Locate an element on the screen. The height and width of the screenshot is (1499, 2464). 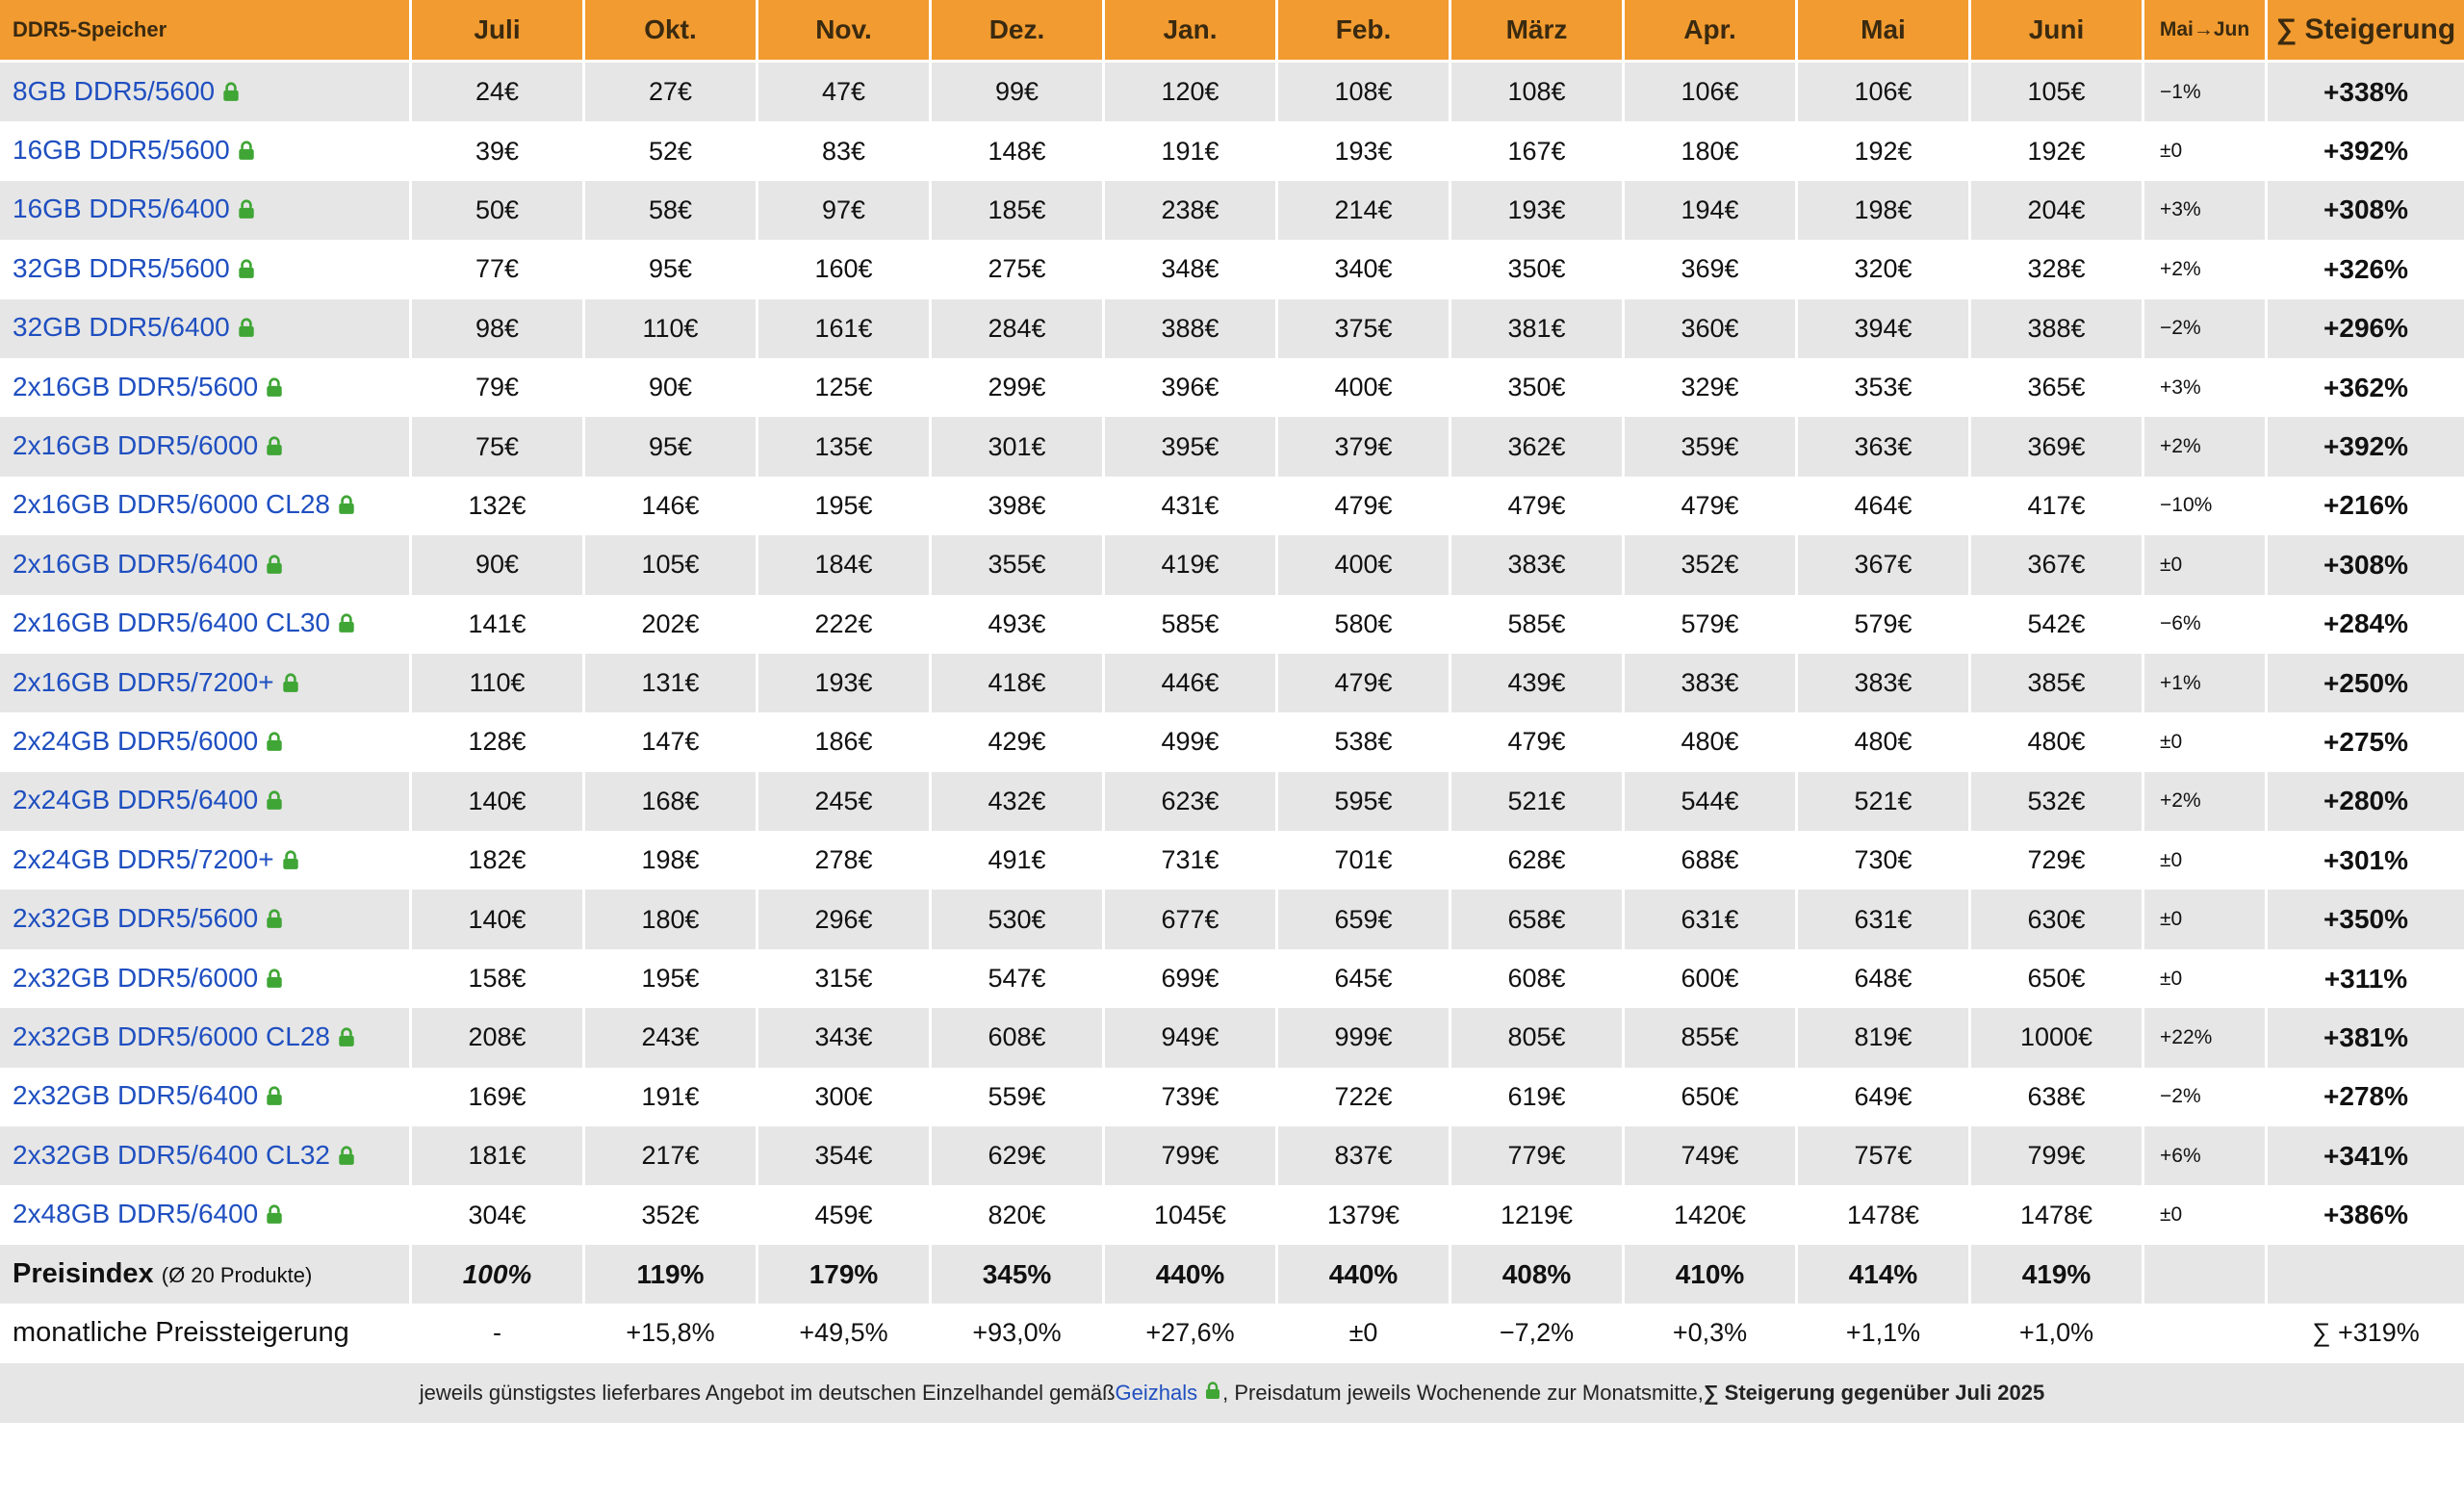
price-cell: 315€ is located at coordinates (845, 978).